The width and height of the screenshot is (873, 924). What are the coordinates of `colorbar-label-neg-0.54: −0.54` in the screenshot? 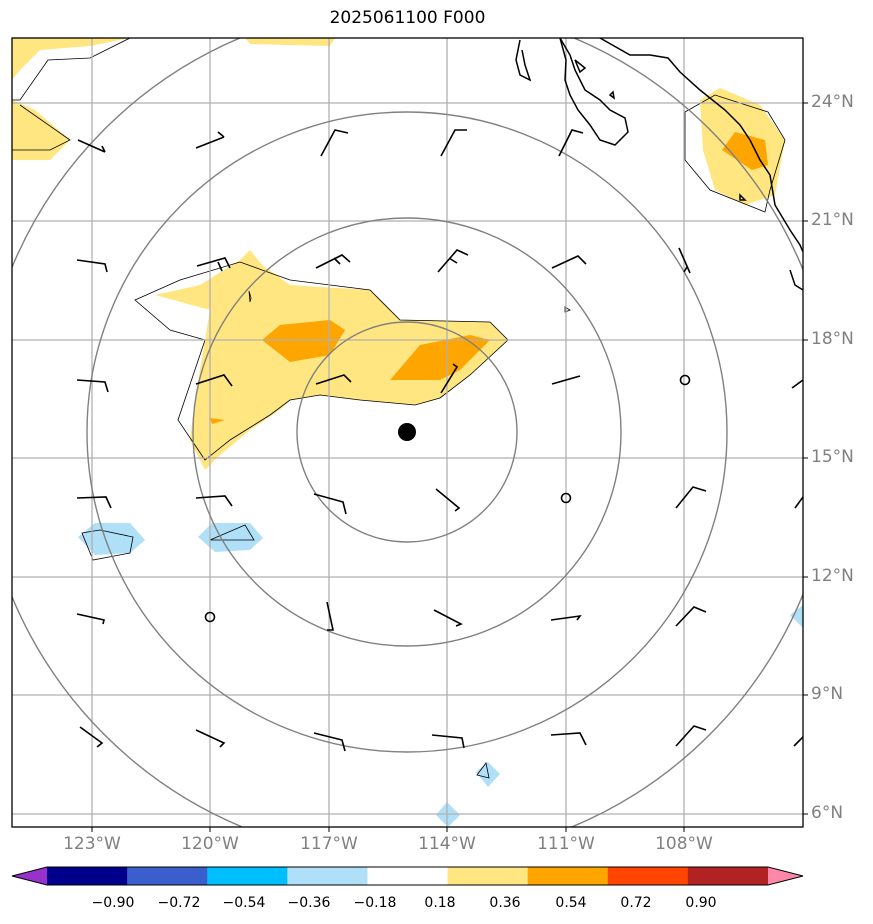 It's located at (244, 903).